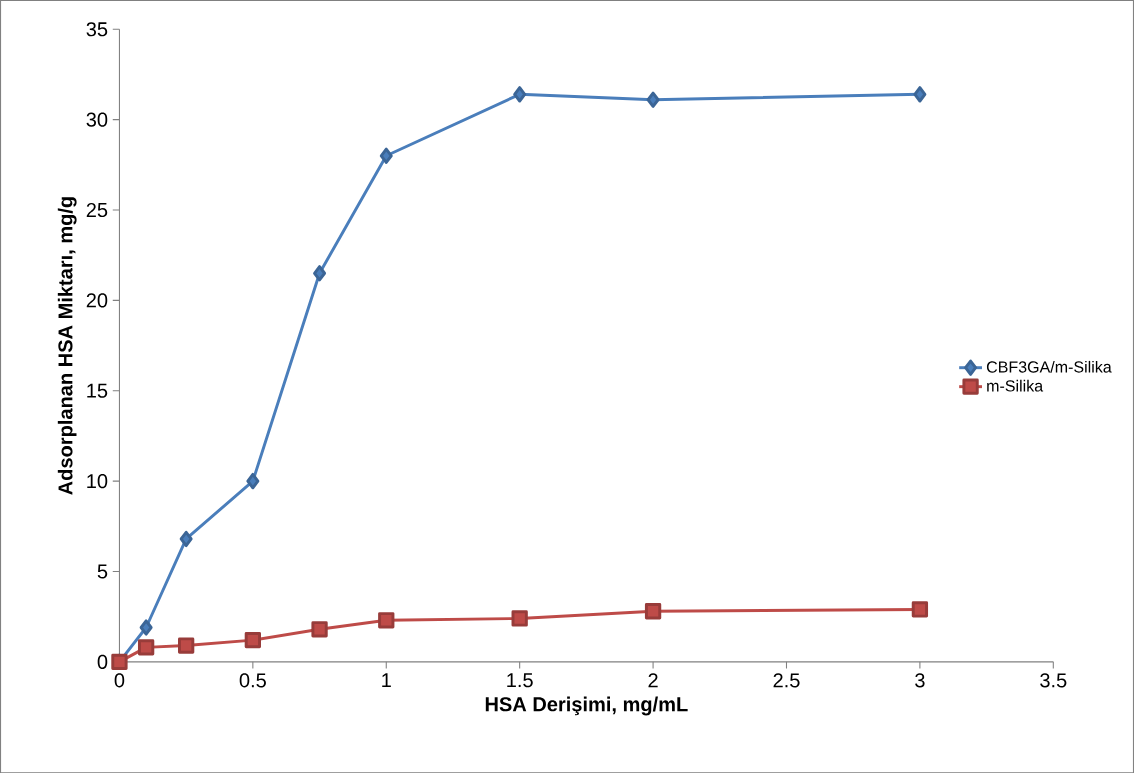 This screenshot has height=773, width=1134. I want to click on y-axis-title: Adsorplanan HSA Miktarı, mg/g, so click(67, 346).